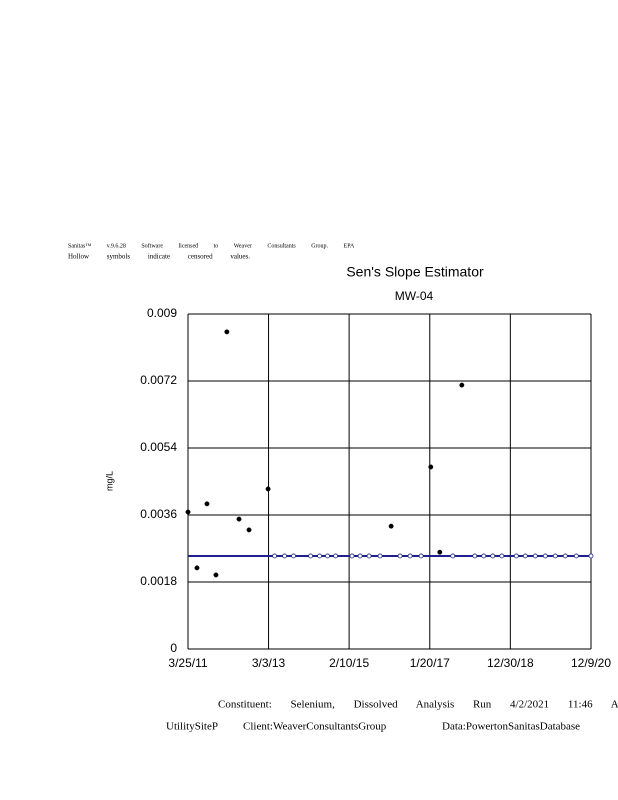 The image size is (618, 800). I want to click on y-tick-label: 0.0072, so click(158, 380).